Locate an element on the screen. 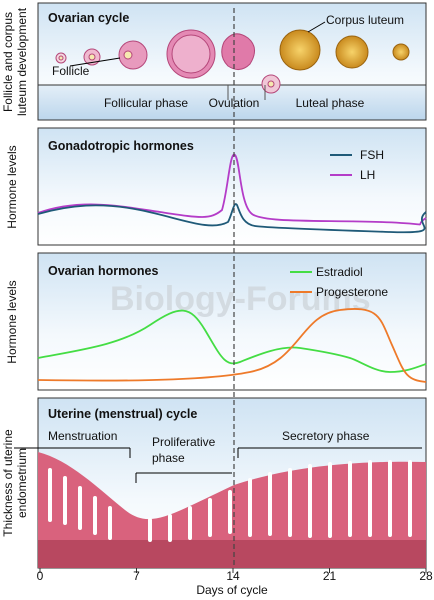  x-axis-label: Days of cycle is located at coordinates (232, 590).